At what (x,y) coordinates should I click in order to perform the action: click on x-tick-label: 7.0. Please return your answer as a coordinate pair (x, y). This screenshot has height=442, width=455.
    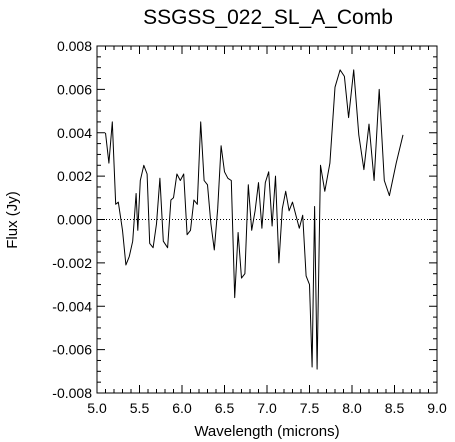
    Looking at the image, I should click on (267, 408).